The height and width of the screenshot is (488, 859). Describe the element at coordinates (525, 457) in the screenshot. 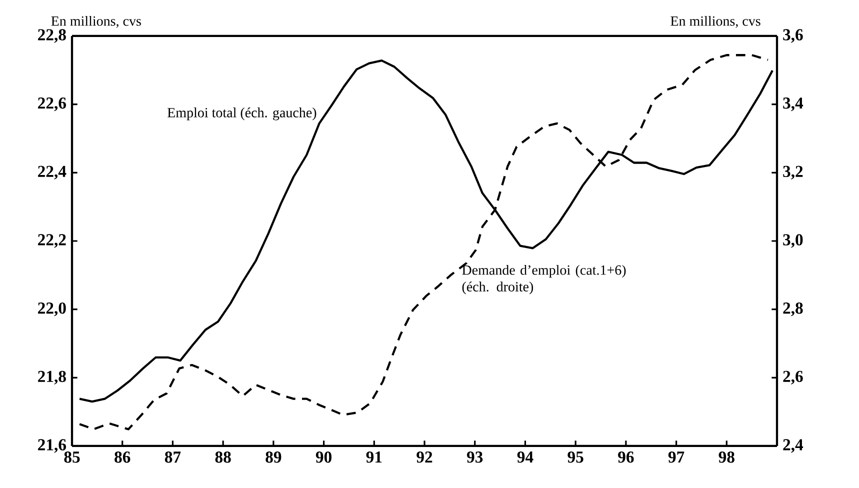

I see `x-tick-label: 94` at that location.